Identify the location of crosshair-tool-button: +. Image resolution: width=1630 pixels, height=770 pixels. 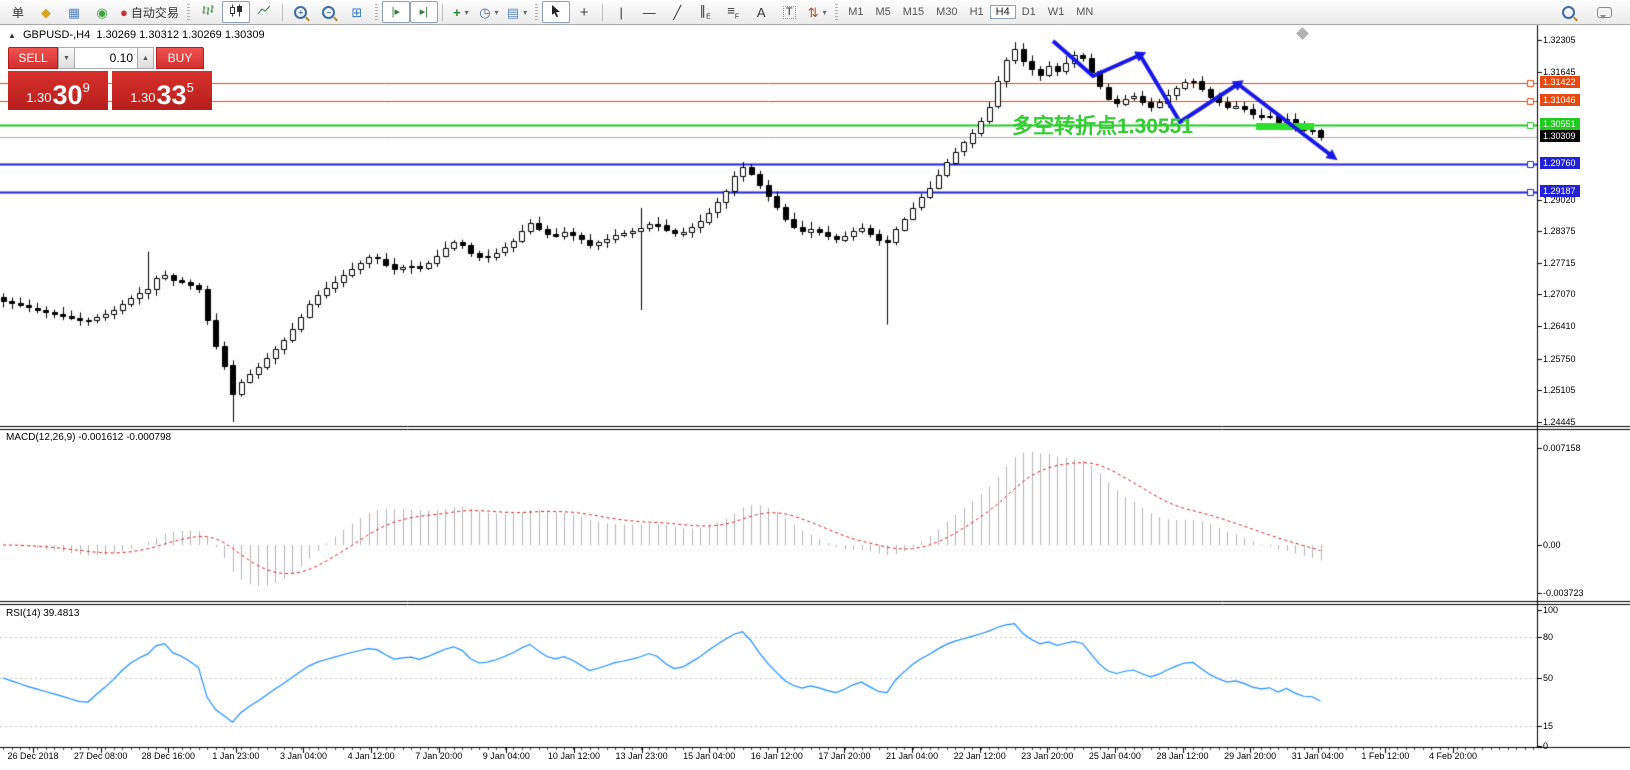
(584, 12).